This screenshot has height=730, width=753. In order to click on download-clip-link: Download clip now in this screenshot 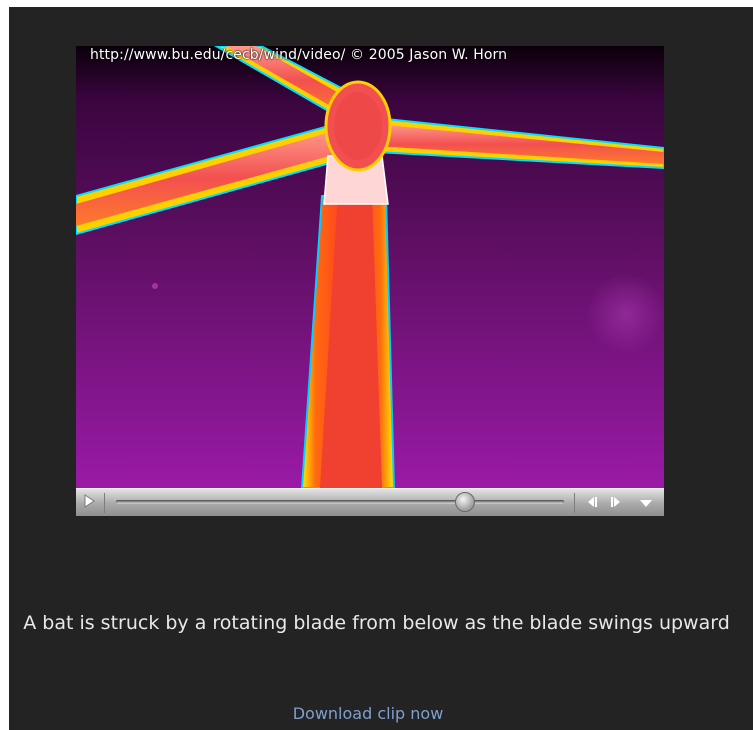, I will do `click(368, 713)`.